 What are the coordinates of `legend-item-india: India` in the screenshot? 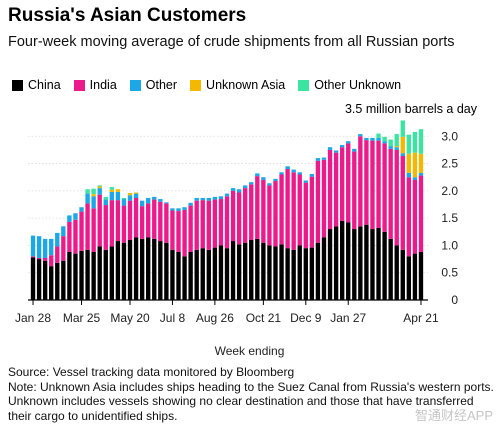 It's located at (95, 85).